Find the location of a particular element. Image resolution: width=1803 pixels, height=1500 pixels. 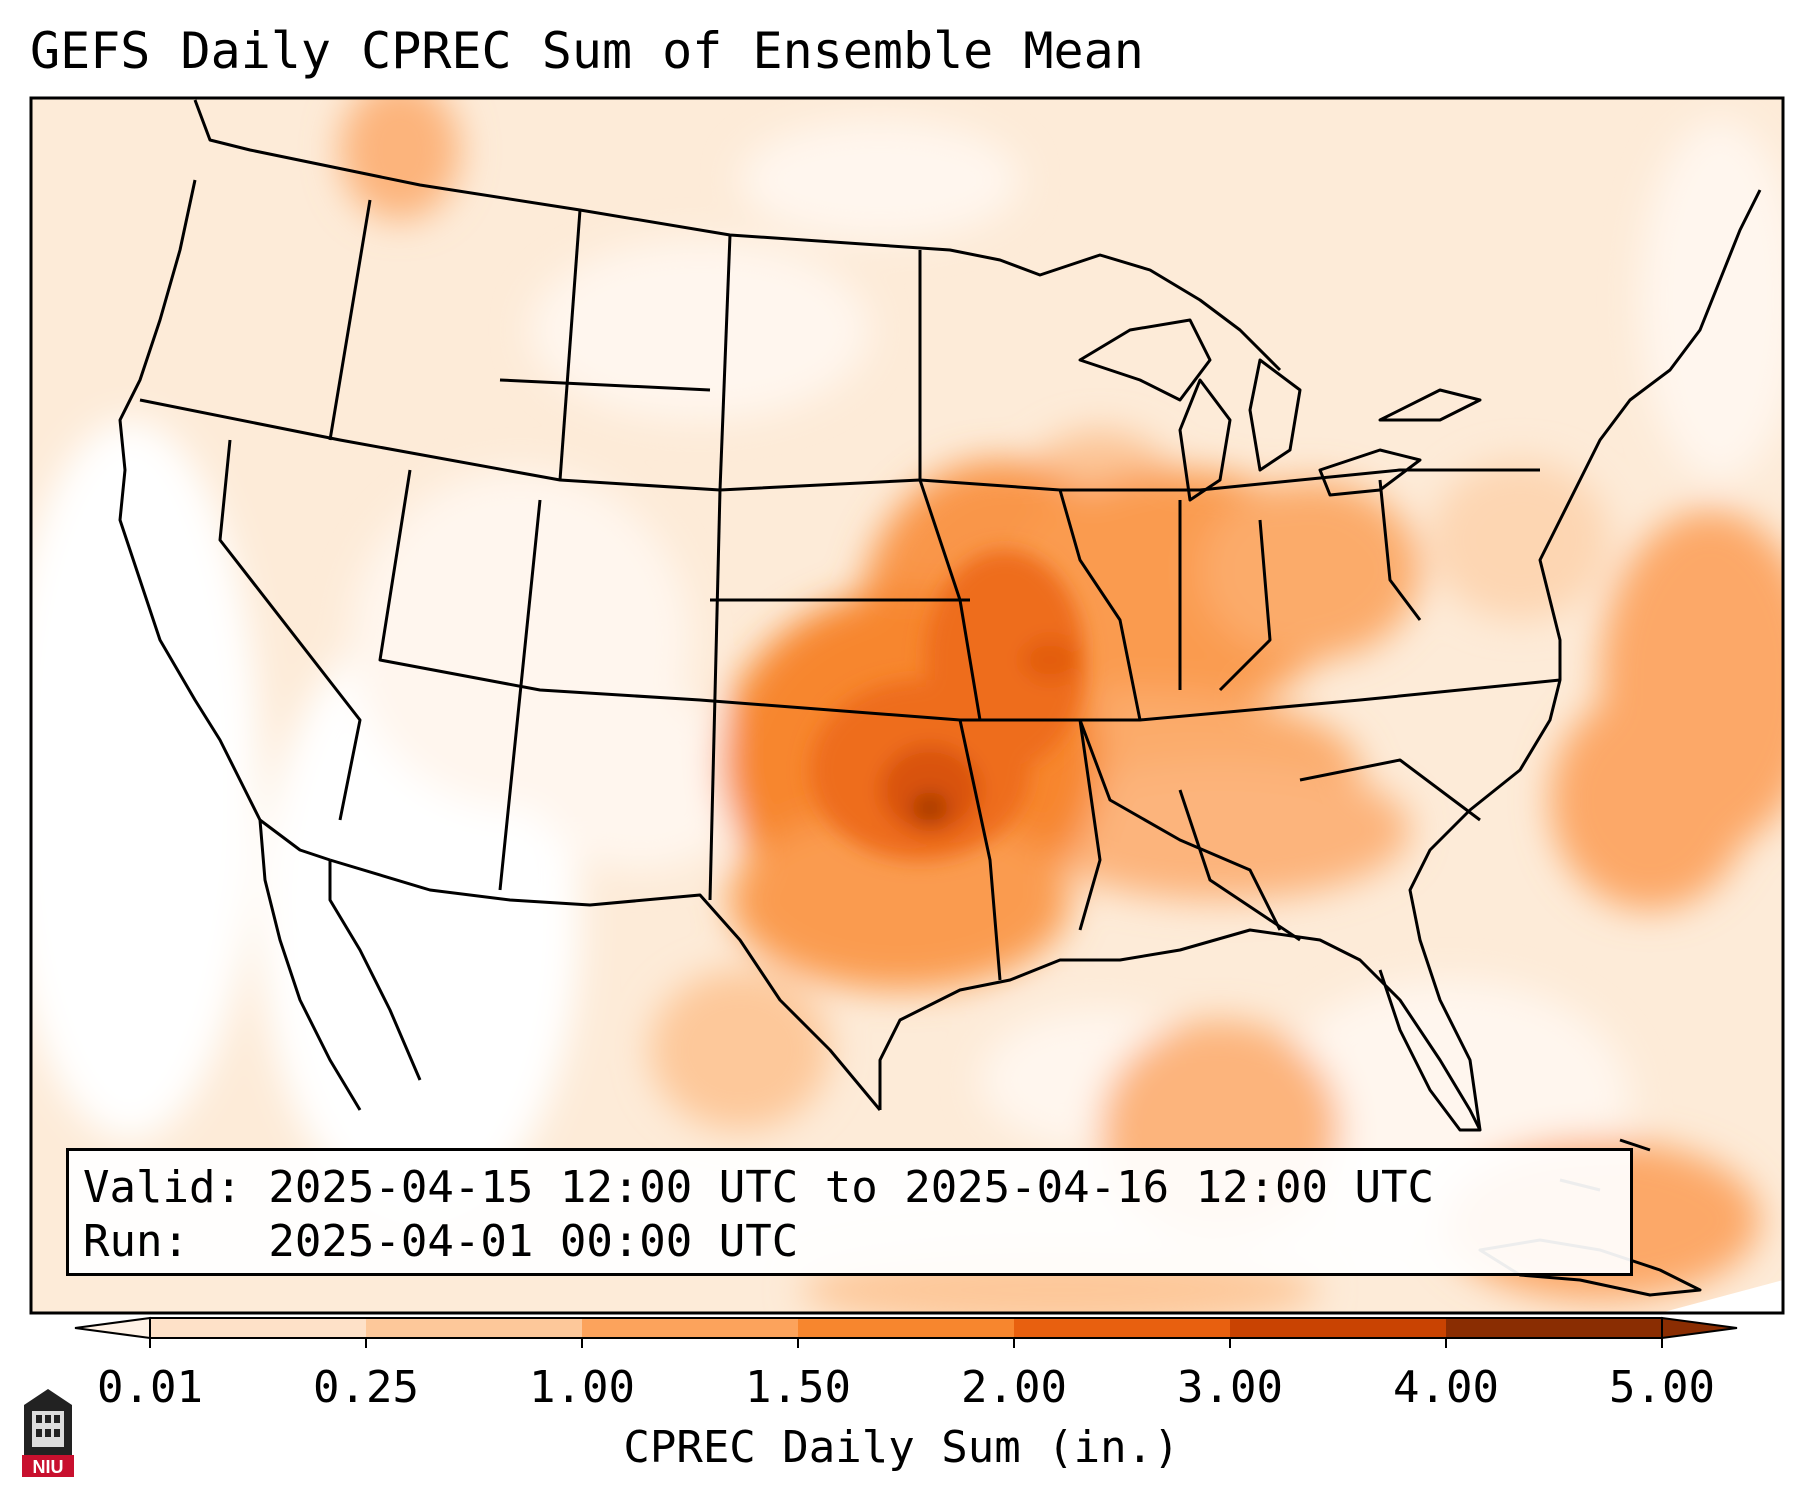

run-time-line: Run: 2025-04-01 00:00 UTC is located at coordinates (441, 1241).